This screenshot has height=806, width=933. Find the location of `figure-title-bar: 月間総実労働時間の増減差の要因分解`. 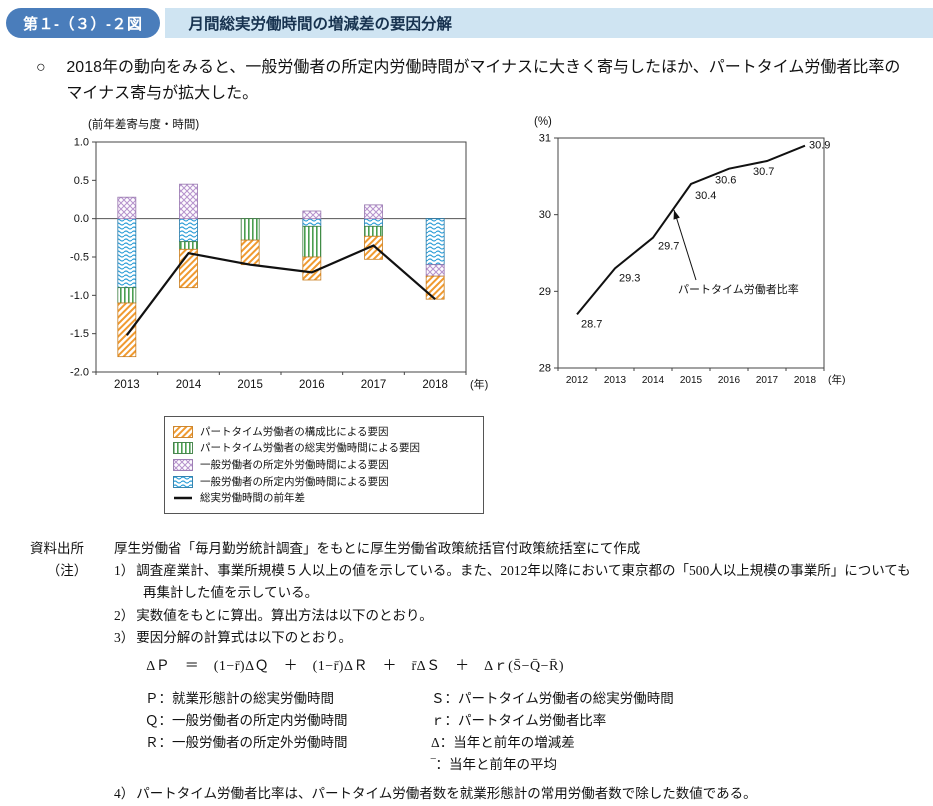

figure-title-bar: 月間総実労働時間の増減差の要因分解 is located at coordinates (549, 23).